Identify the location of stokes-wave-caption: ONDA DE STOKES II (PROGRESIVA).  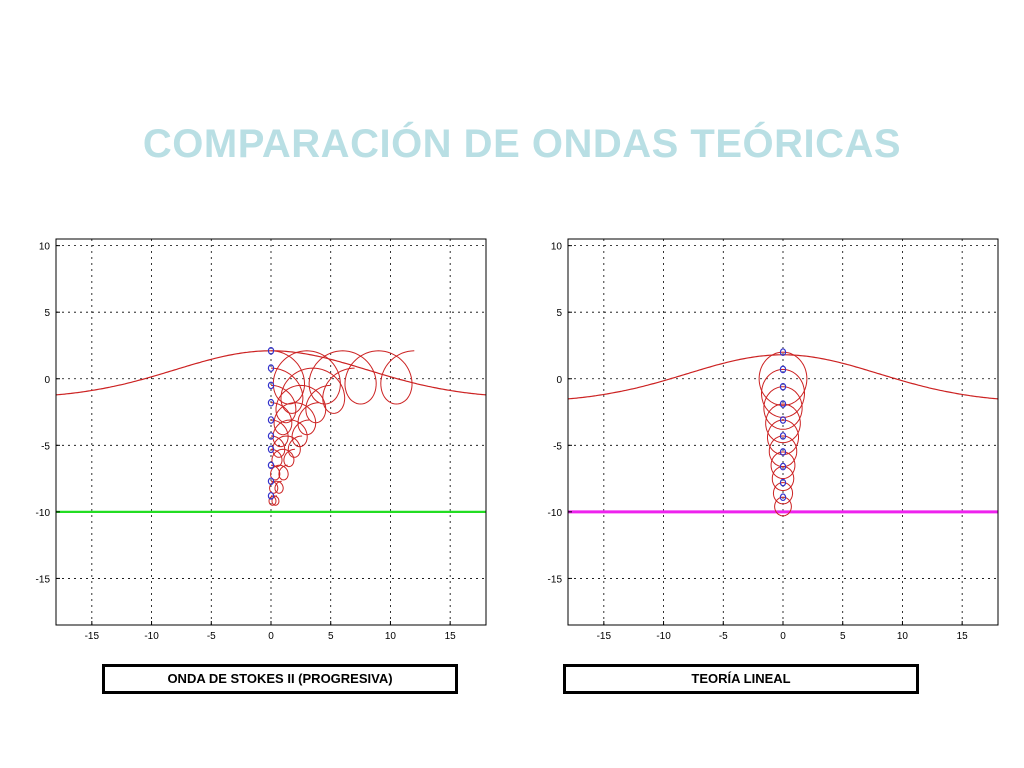
(280, 679).